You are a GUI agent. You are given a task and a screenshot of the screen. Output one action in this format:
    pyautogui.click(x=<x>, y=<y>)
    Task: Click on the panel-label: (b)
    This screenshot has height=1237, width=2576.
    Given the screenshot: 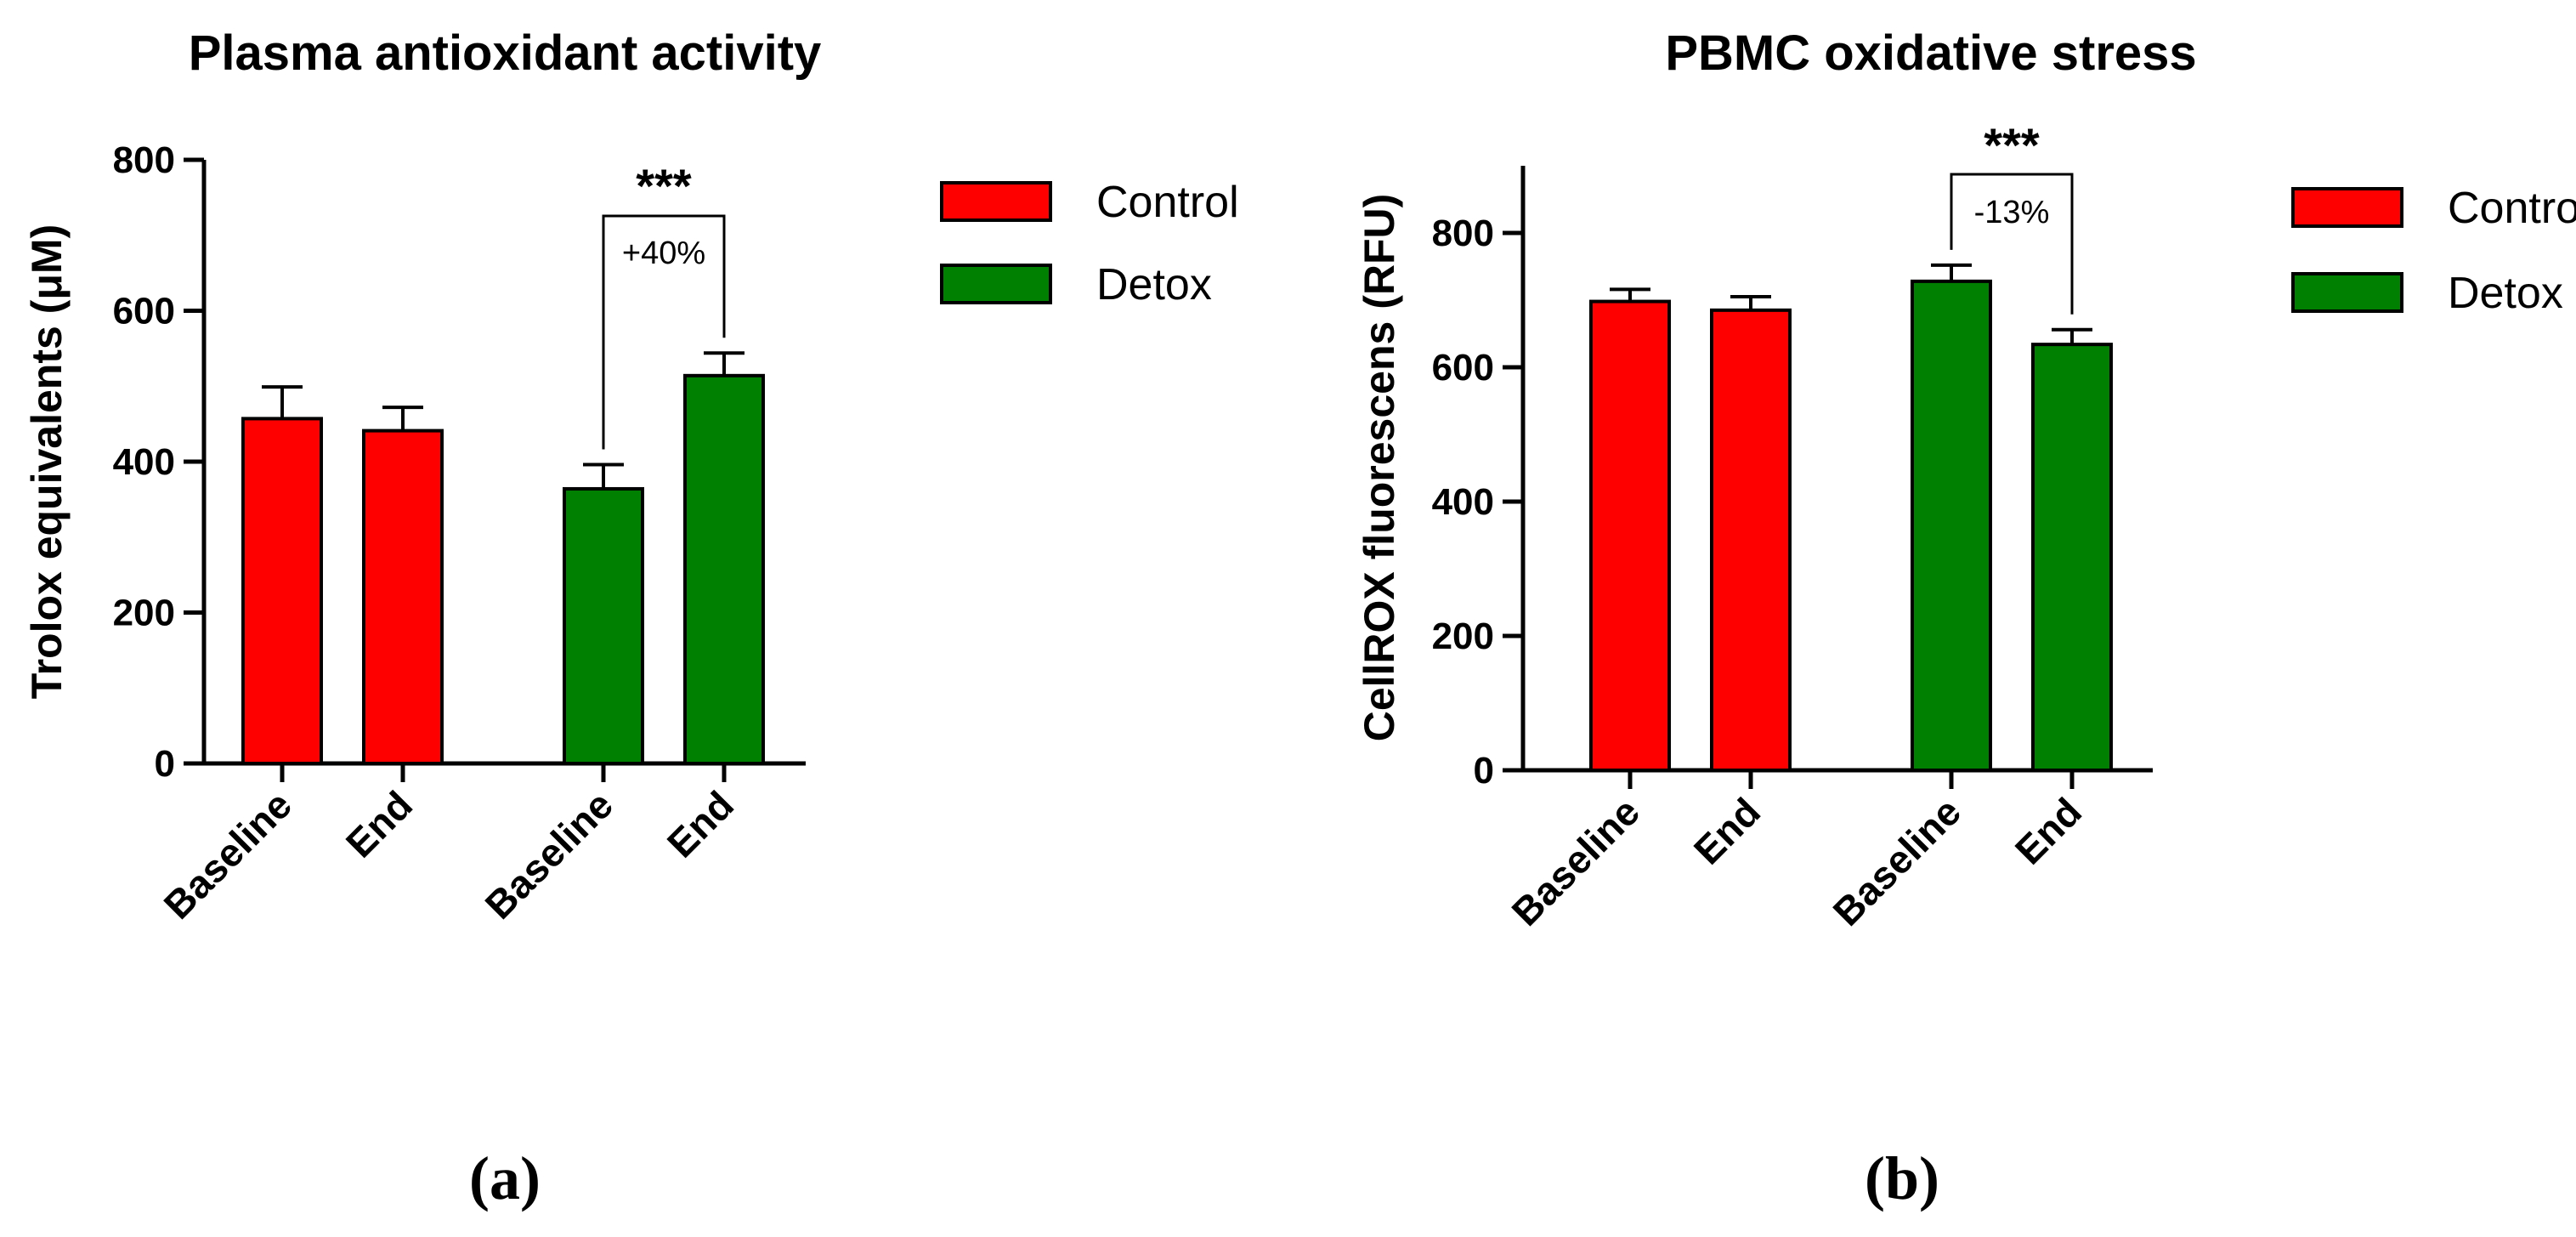 What is the action you would take?
    pyautogui.click(x=1902, y=1178)
    